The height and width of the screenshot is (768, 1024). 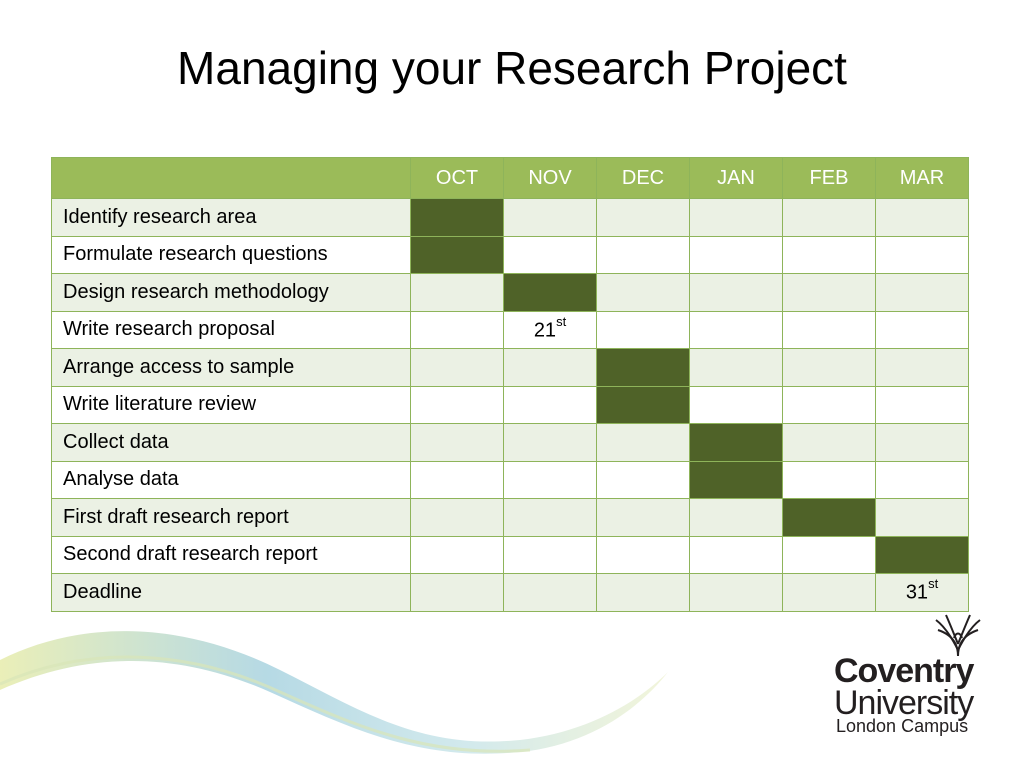 What do you see at coordinates (550, 292) in the screenshot?
I see `timeline-bar-nov` at bounding box center [550, 292].